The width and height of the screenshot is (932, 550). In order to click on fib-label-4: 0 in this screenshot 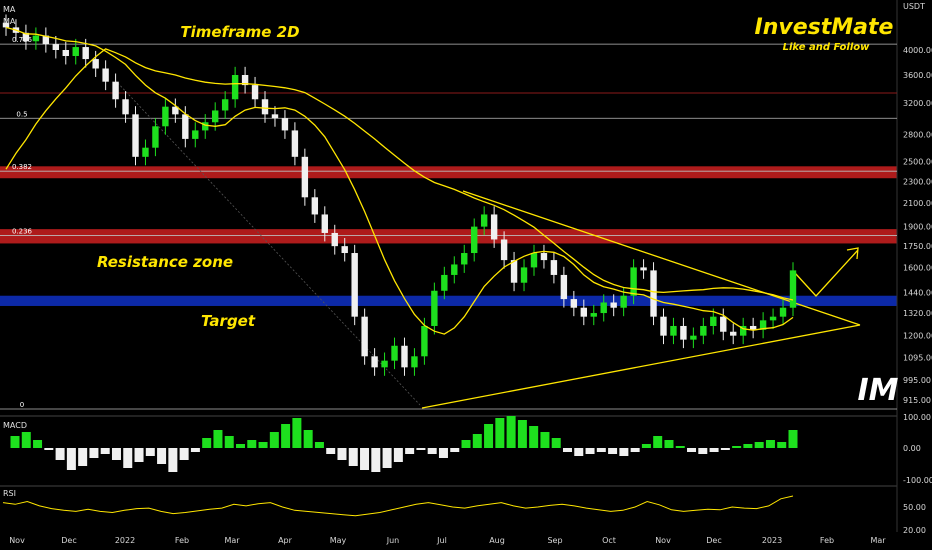, I will do `click(22, 405)`.